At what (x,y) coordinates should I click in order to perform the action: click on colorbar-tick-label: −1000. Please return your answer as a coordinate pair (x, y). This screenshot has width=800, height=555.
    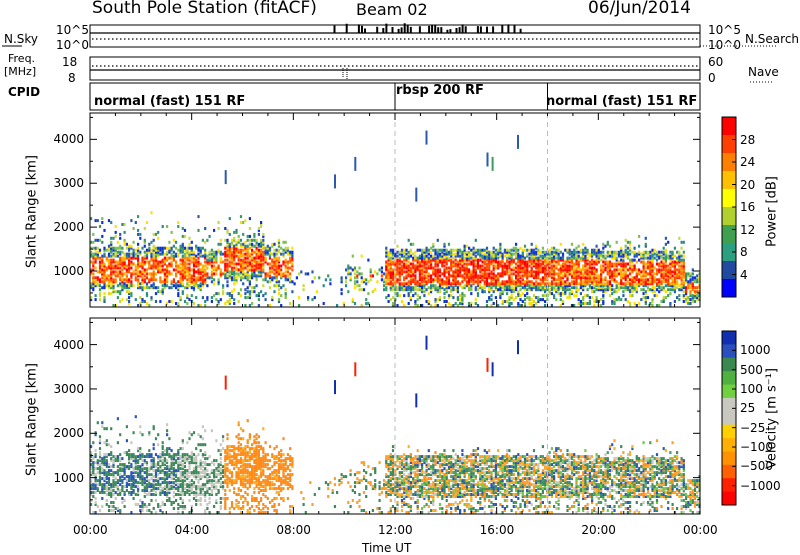
    Looking at the image, I should click on (760, 486).